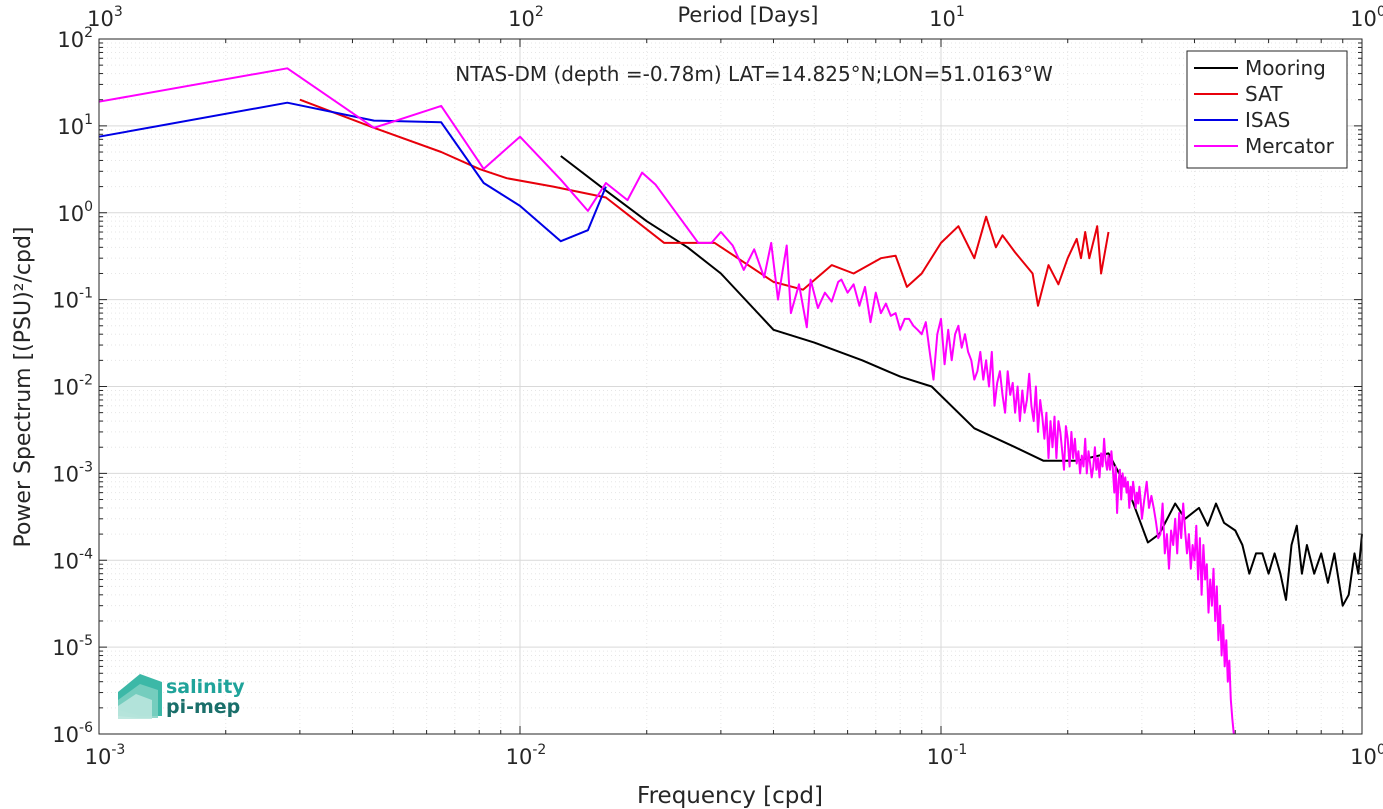 This screenshot has width=1383, height=809. I want to click on x-tick-label: 10⁻³, so click(105, 755).